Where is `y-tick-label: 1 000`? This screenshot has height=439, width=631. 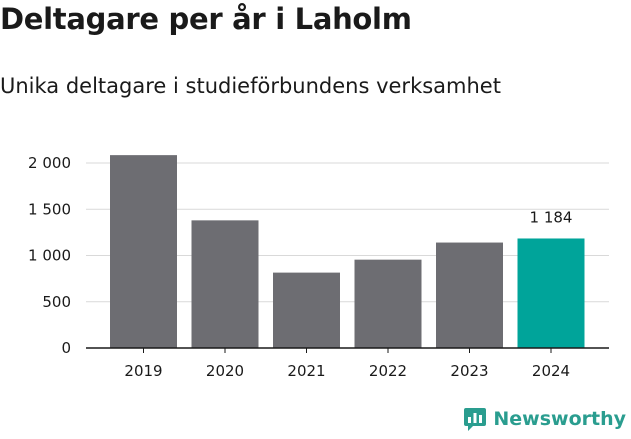
y-tick-label: 1 000 is located at coordinates (49, 256).